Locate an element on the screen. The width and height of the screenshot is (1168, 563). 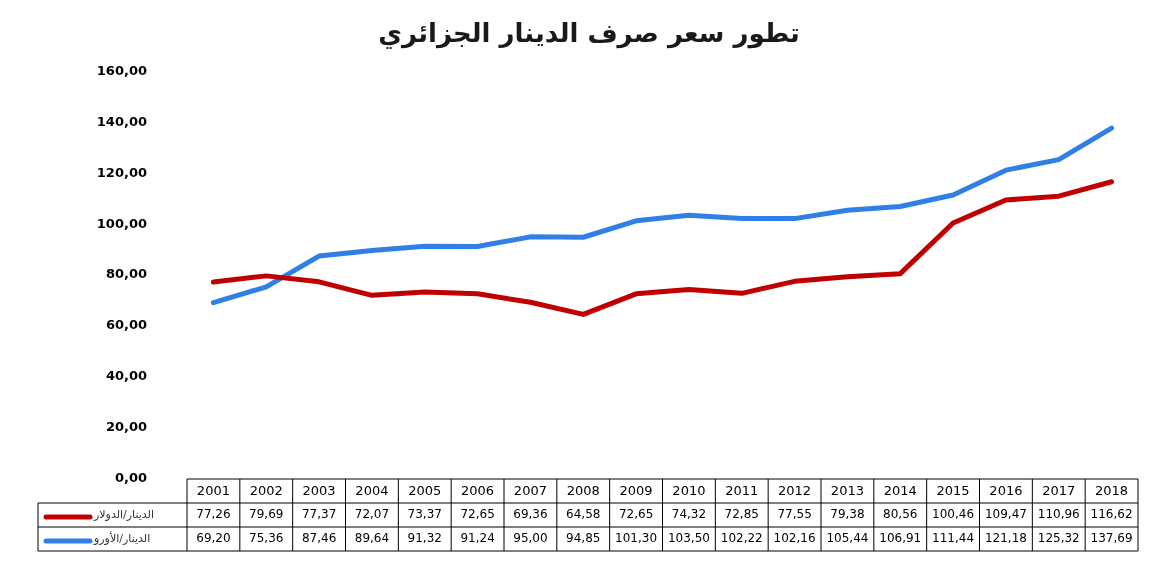
data-label: 79,38 is located at coordinates (847, 514).